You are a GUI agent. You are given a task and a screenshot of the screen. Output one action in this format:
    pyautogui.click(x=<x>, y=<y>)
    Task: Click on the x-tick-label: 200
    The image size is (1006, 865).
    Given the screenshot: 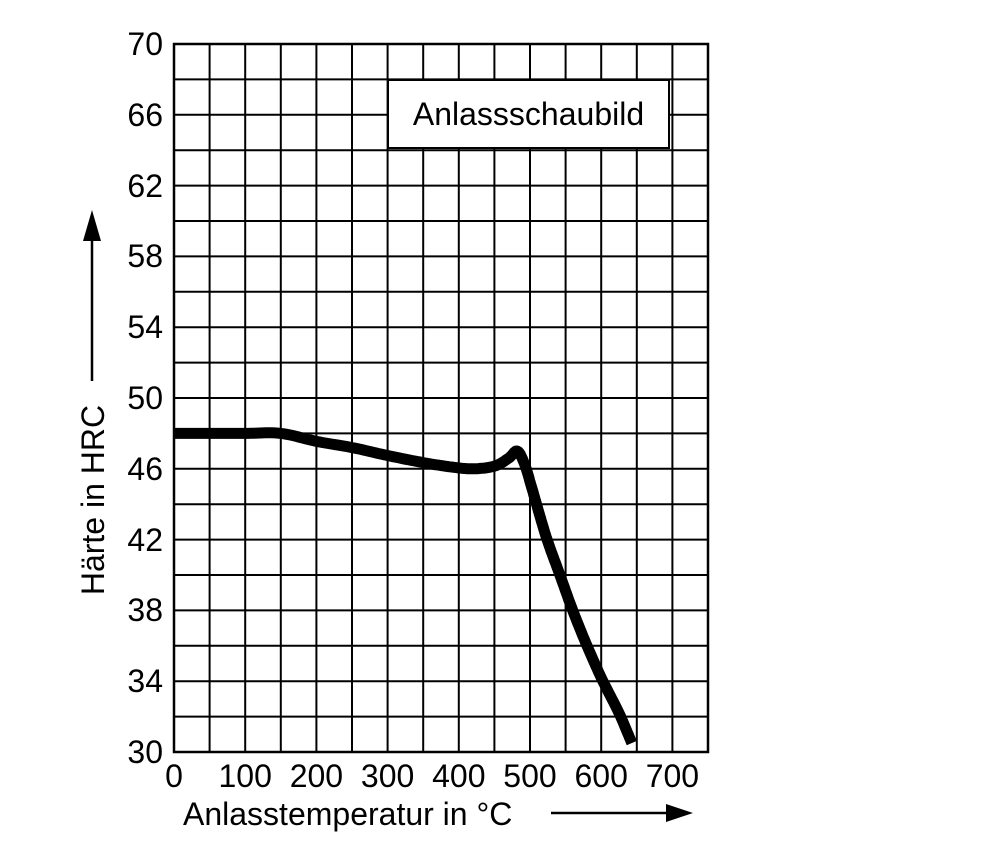 What is the action you would take?
    pyautogui.click(x=316, y=776)
    